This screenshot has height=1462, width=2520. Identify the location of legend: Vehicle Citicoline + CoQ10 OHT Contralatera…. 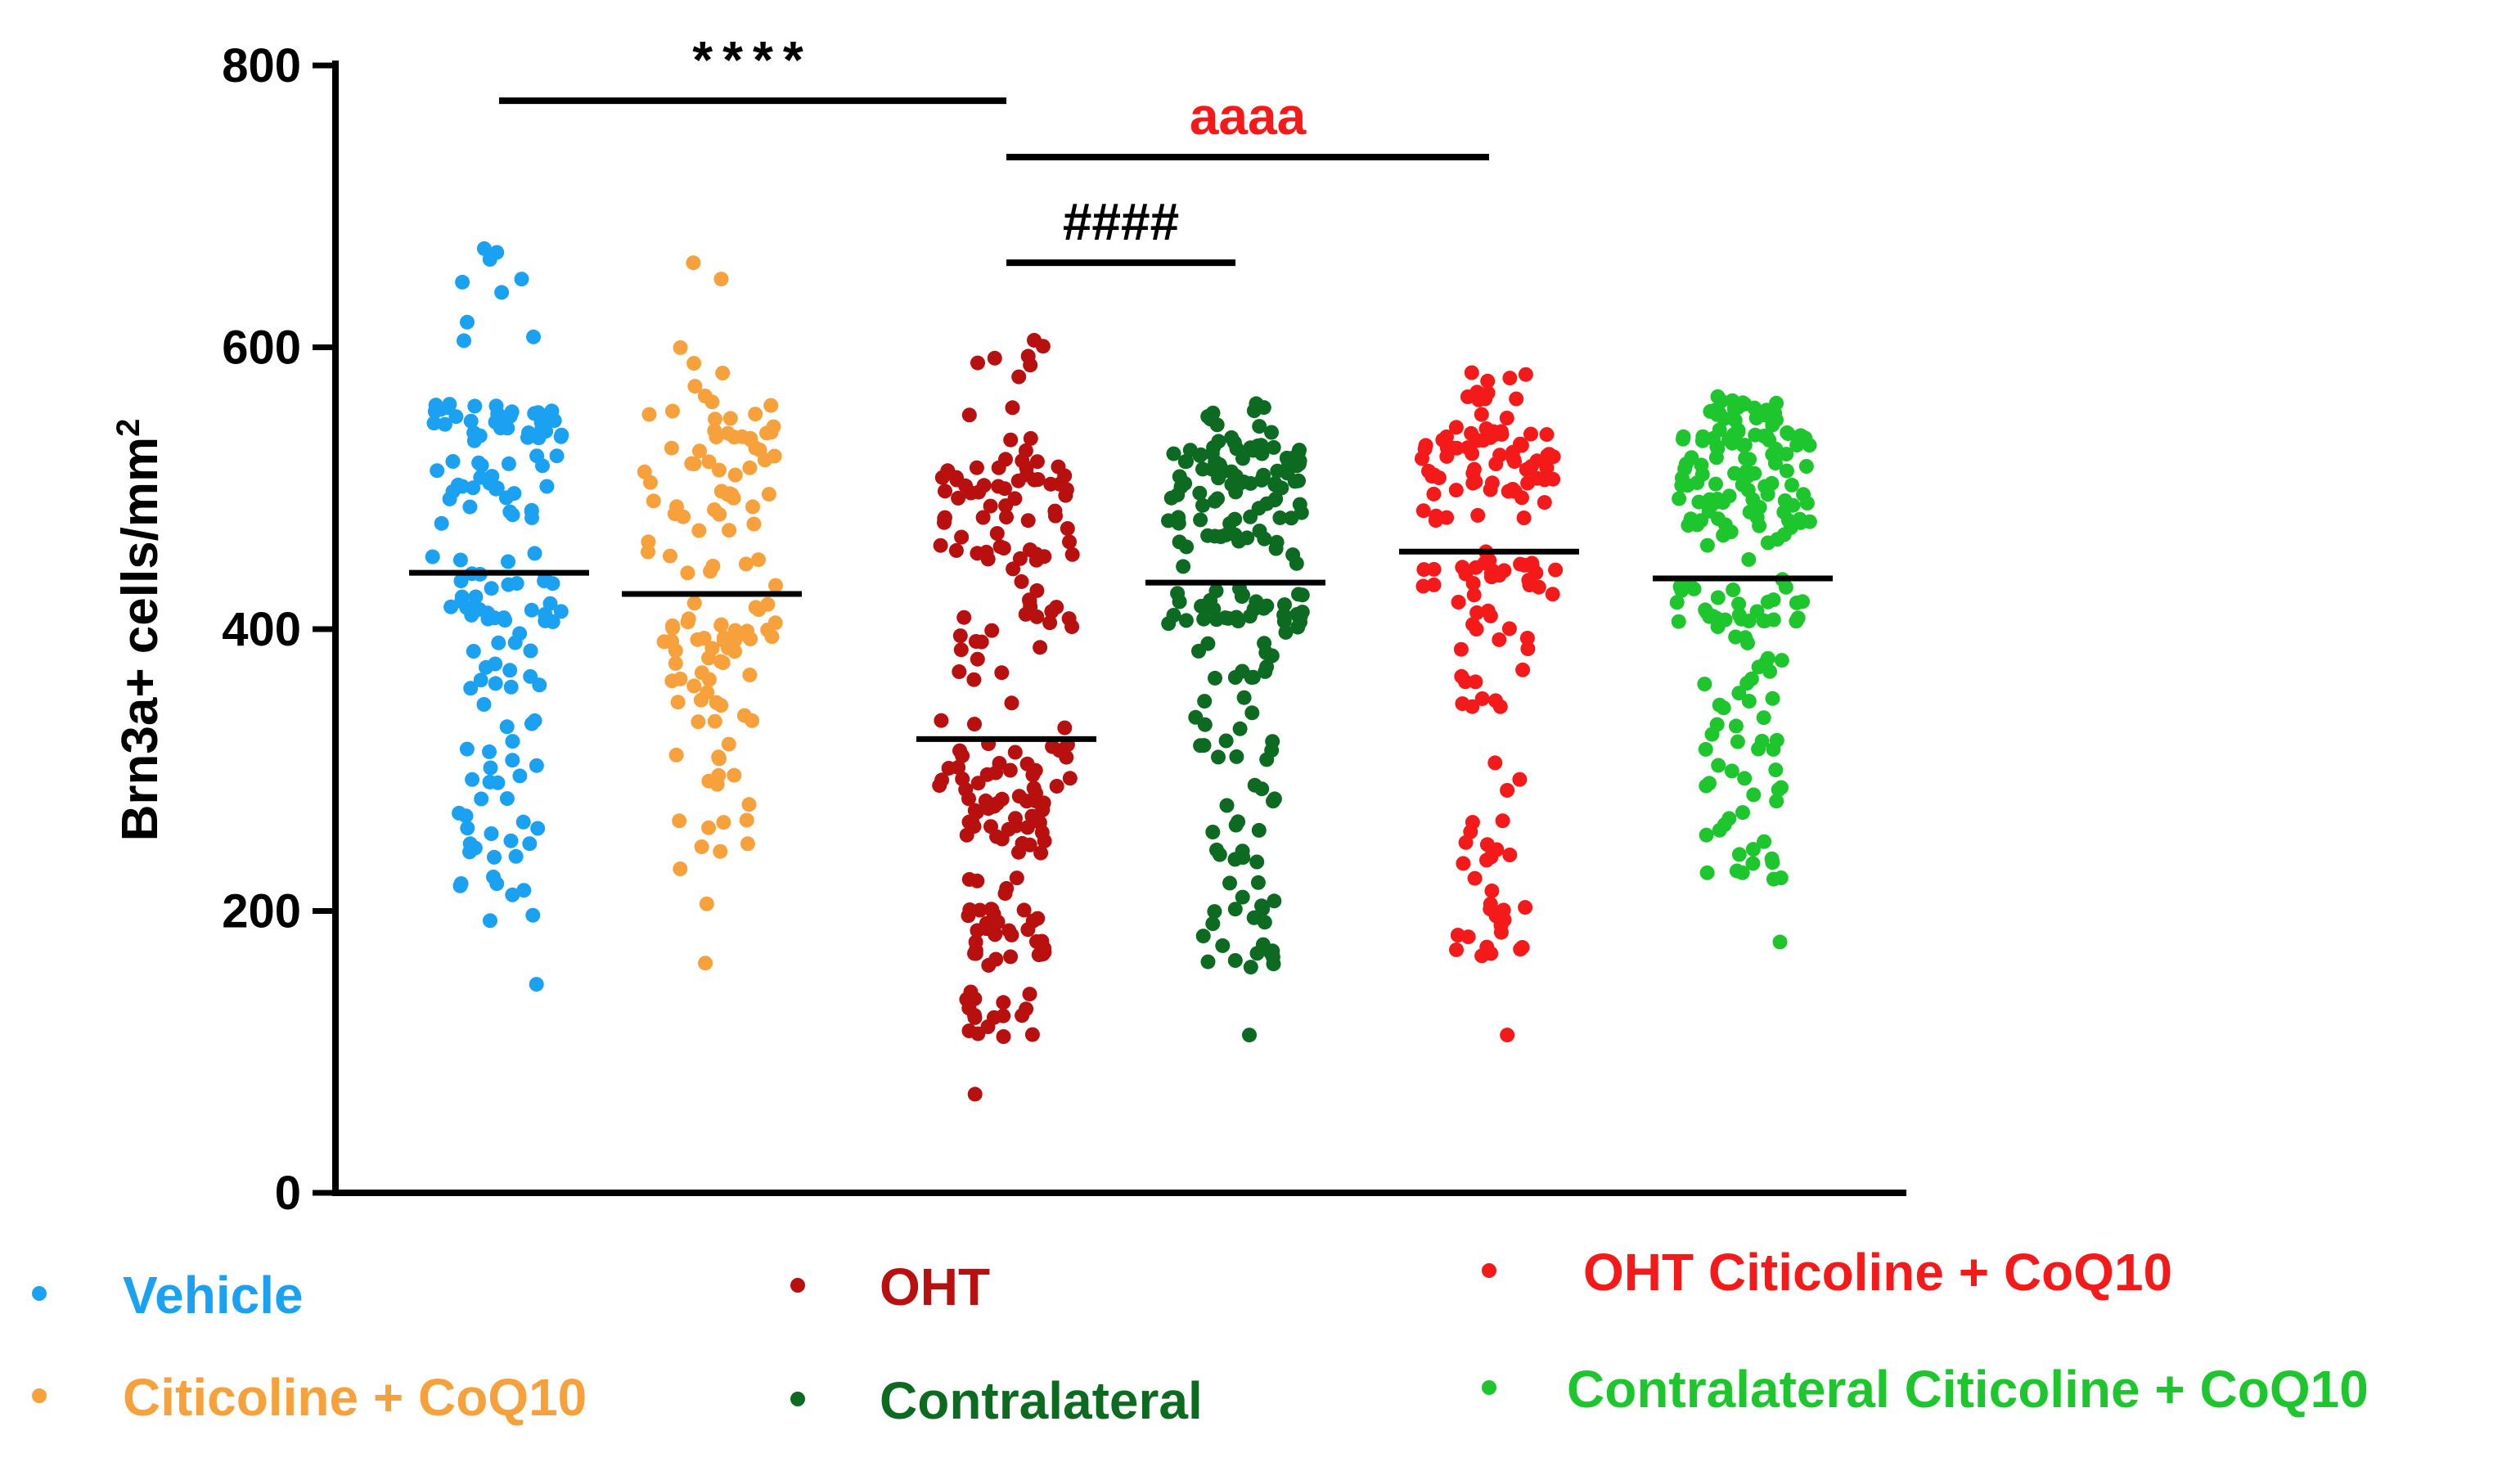
(1201, 1336).